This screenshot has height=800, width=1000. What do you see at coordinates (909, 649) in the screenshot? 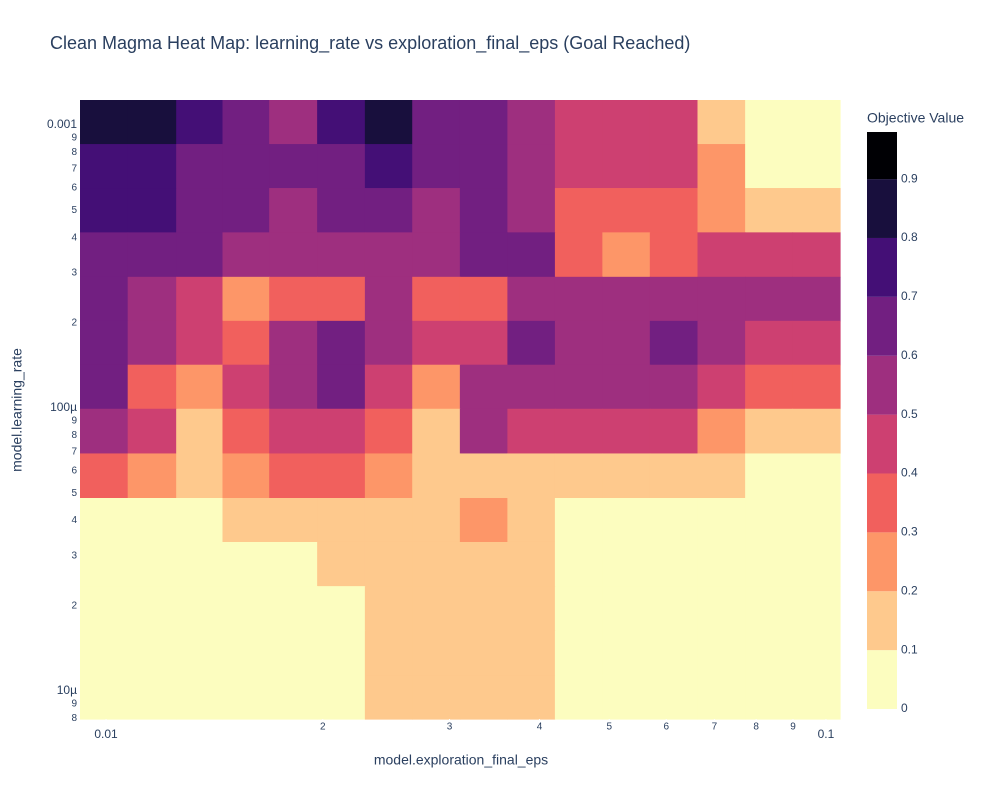
I see `colorbar-tick-label: 0.1` at bounding box center [909, 649].